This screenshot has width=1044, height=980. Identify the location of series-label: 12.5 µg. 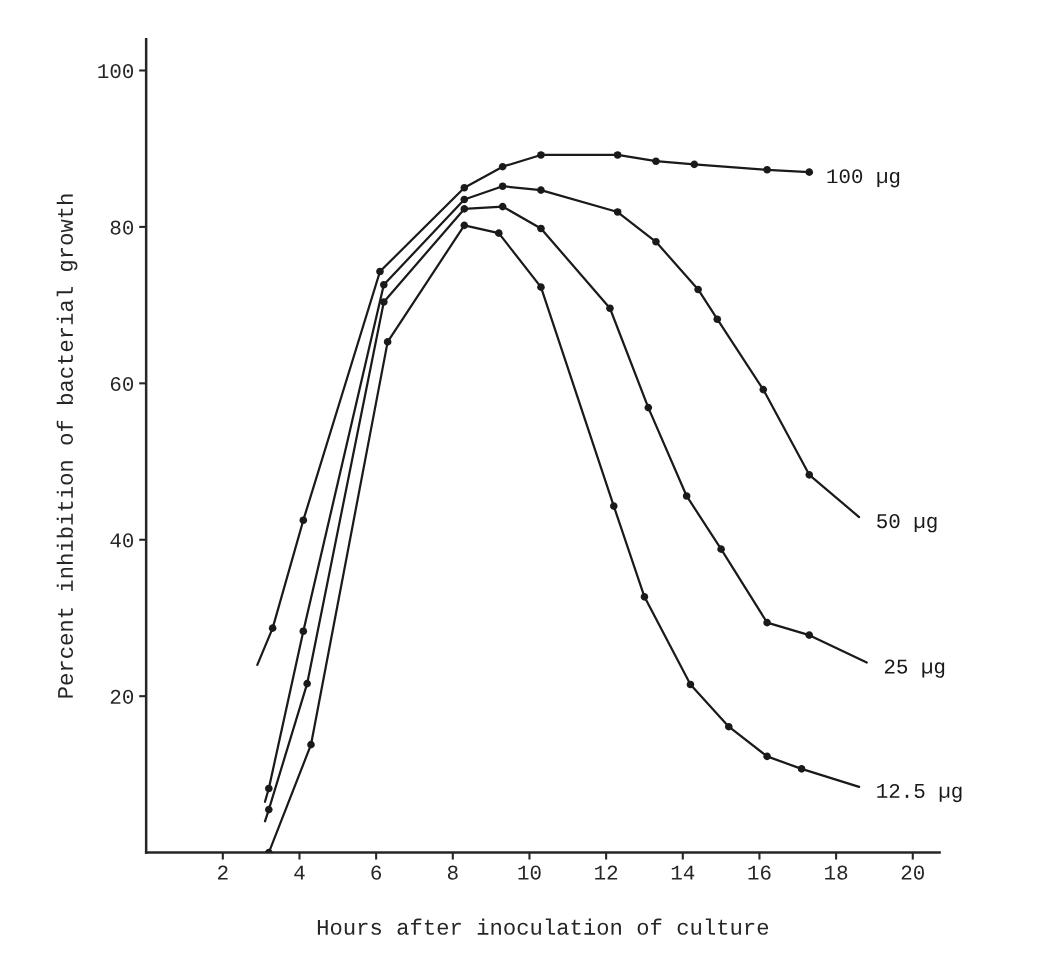
(919, 793).